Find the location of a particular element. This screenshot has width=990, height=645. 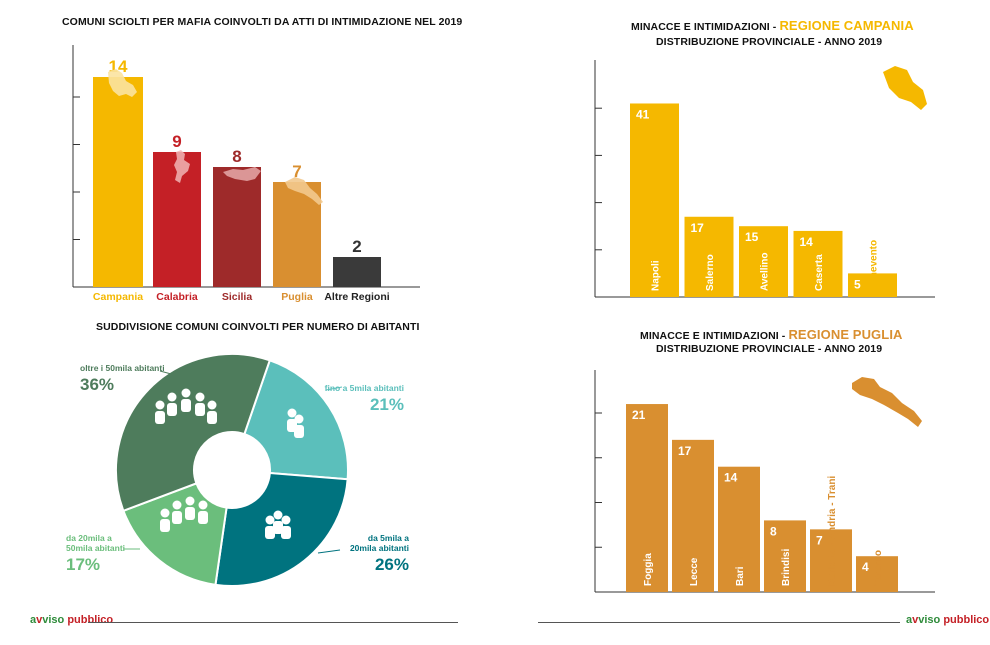

bar-sicilia is located at coordinates (237, 227).